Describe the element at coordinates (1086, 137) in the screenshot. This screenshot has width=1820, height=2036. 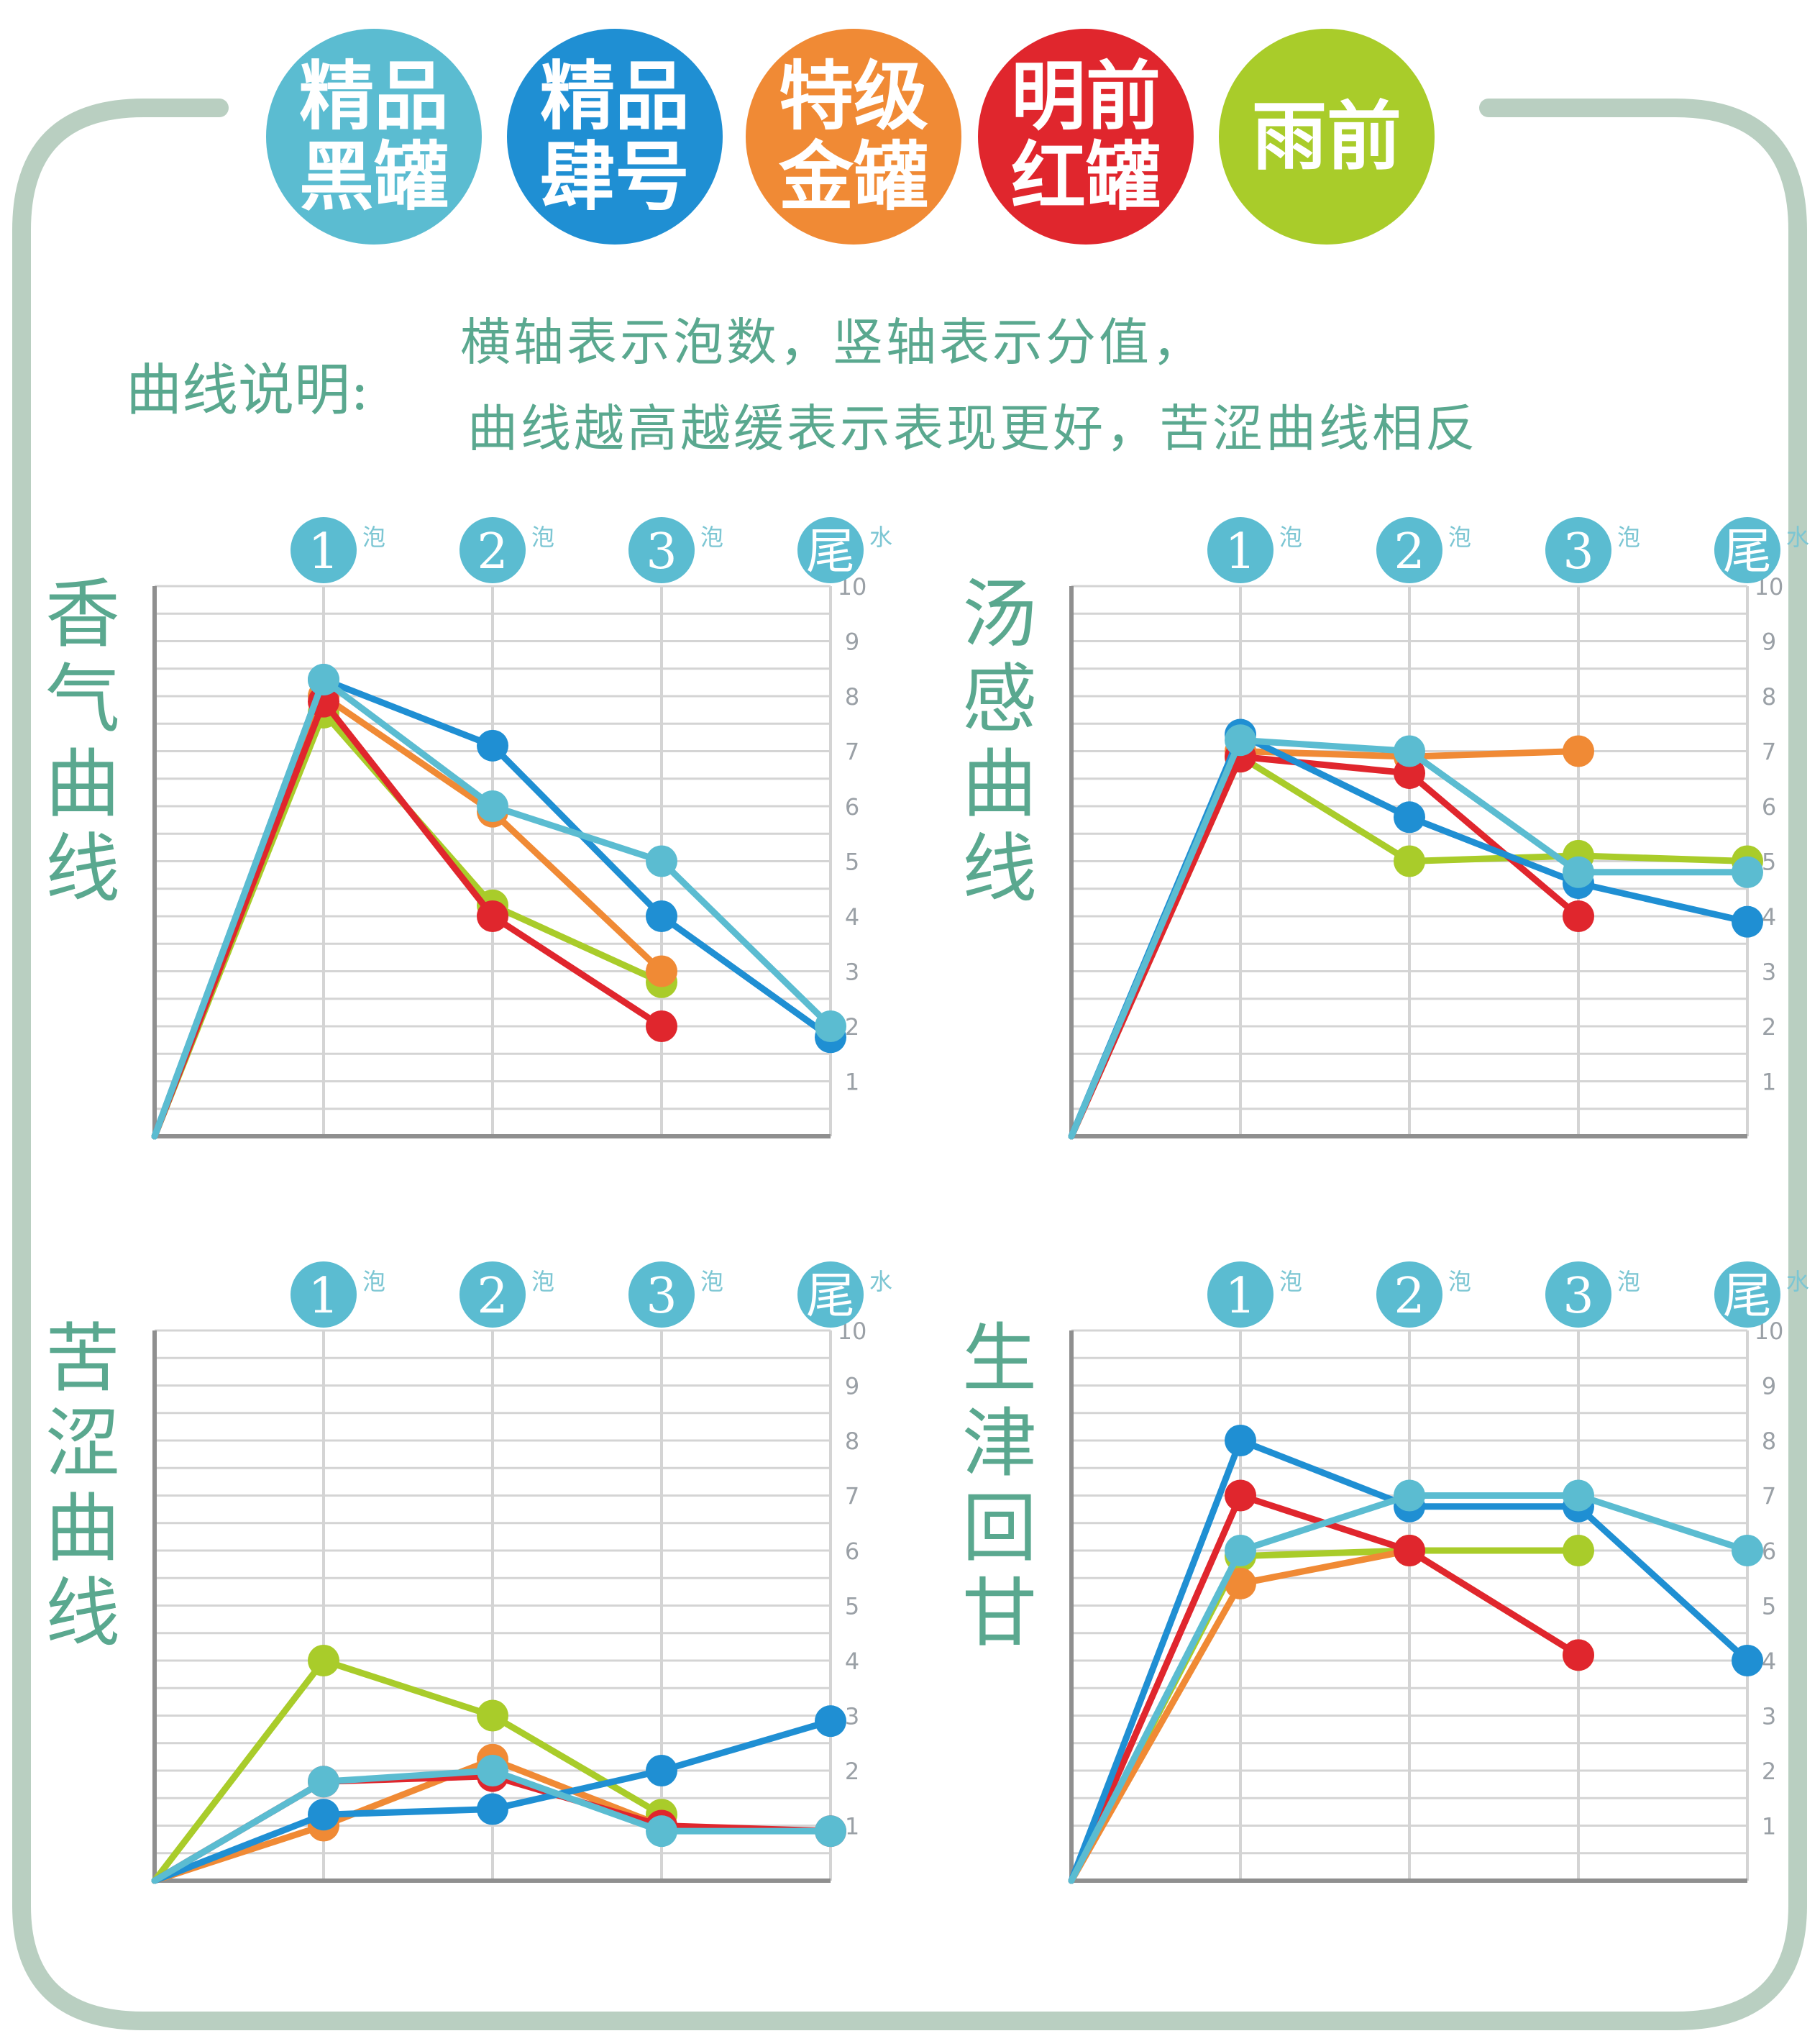
I see `legend-badge-mingqian-hongguan: 明前 红罐` at that location.